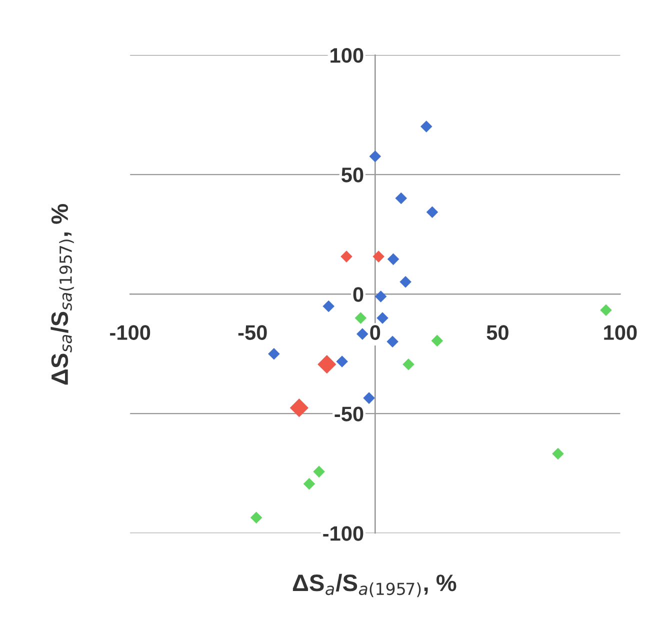 This screenshot has width=657, height=640. What do you see at coordinates (252, 332) in the screenshot?
I see `x-tick-label: -50` at bounding box center [252, 332].